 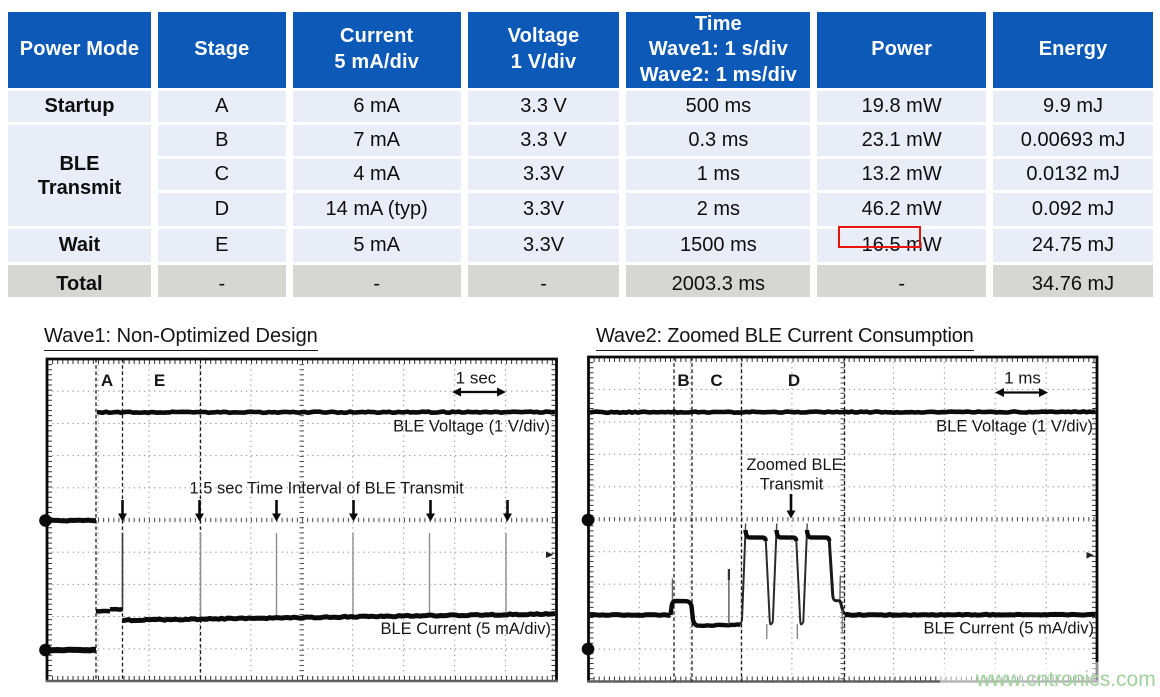 What do you see at coordinates (159, 380) in the screenshot?
I see `svg-text: E` at bounding box center [159, 380].